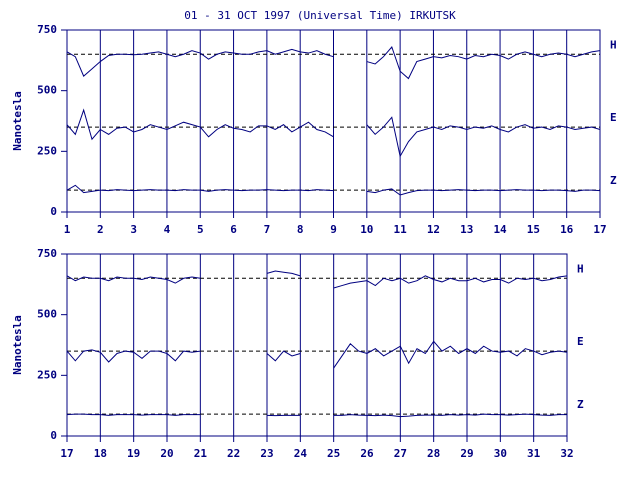  Describe the element at coordinates (300, 229) in the screenshot. I see `x-tick-label: 8` at that location.